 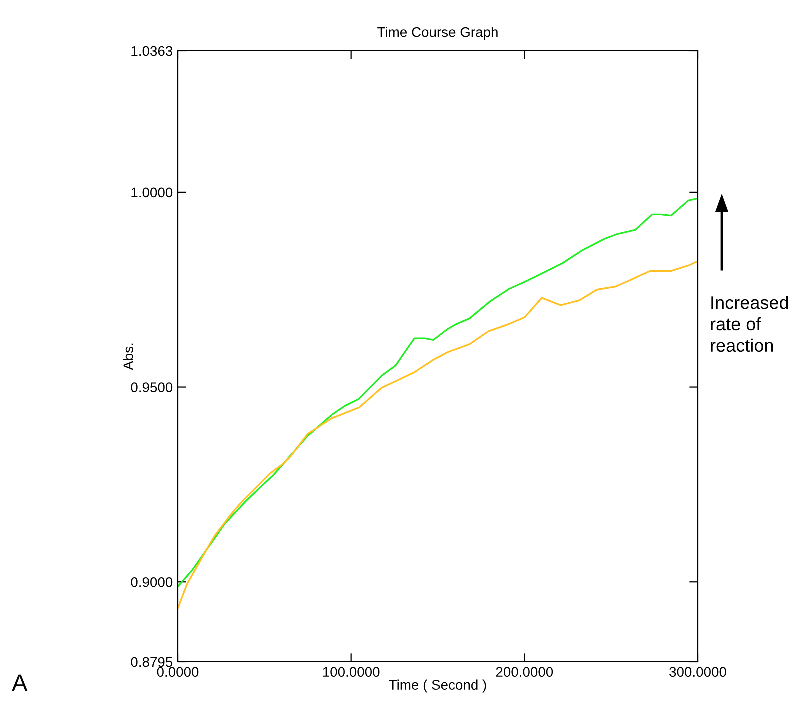 What do you see at coordinates (437, 686) in the screenshot?
I see `x-axis-title: Time ( Second )` at bounding box center [437, 686].